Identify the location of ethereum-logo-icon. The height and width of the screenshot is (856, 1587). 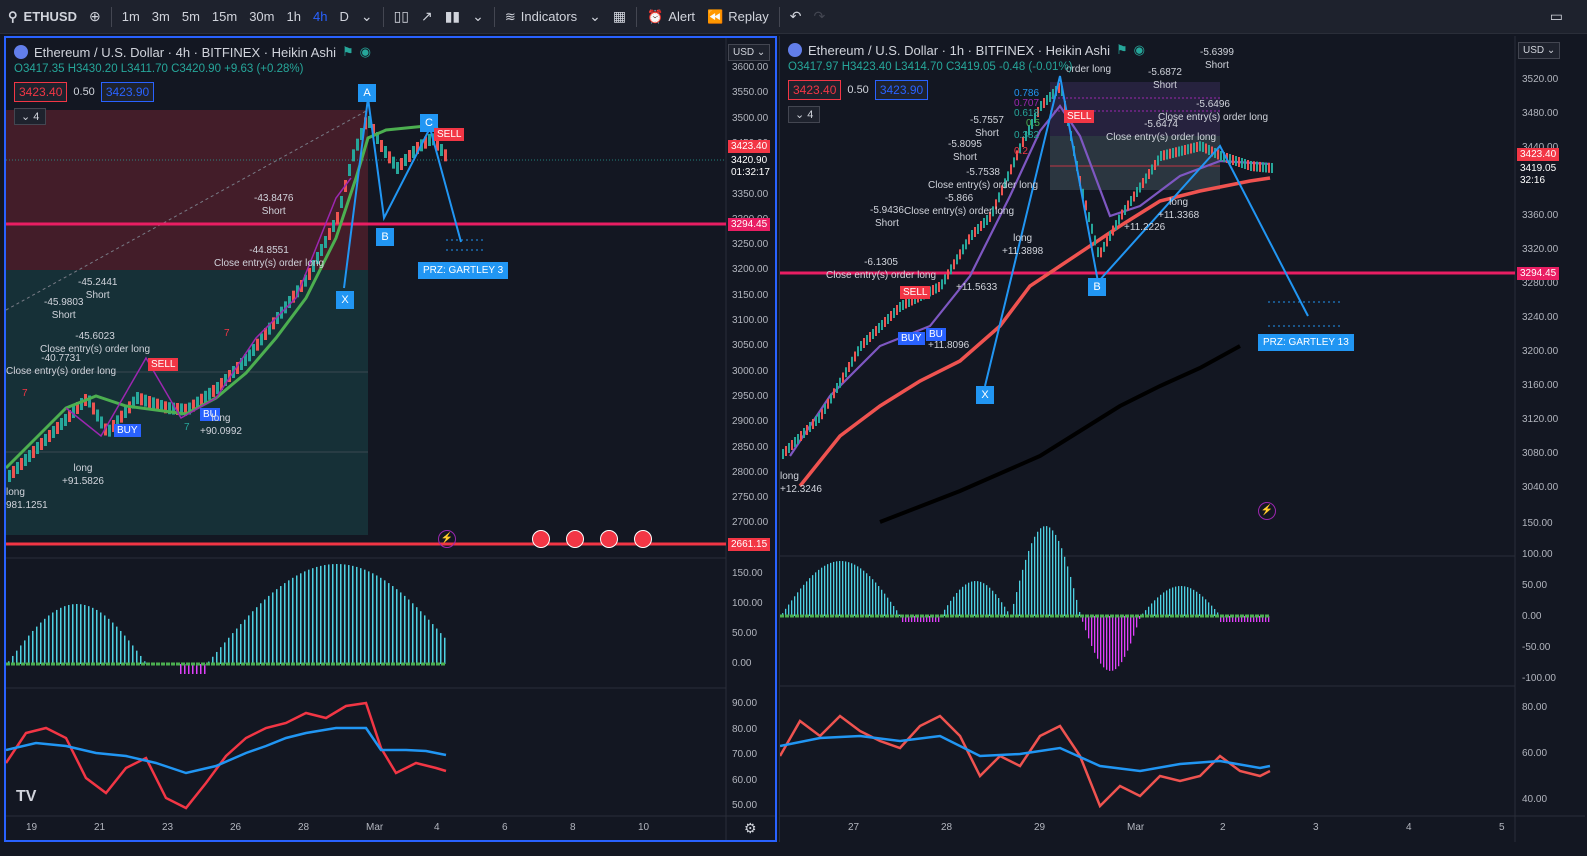
(21, 52).